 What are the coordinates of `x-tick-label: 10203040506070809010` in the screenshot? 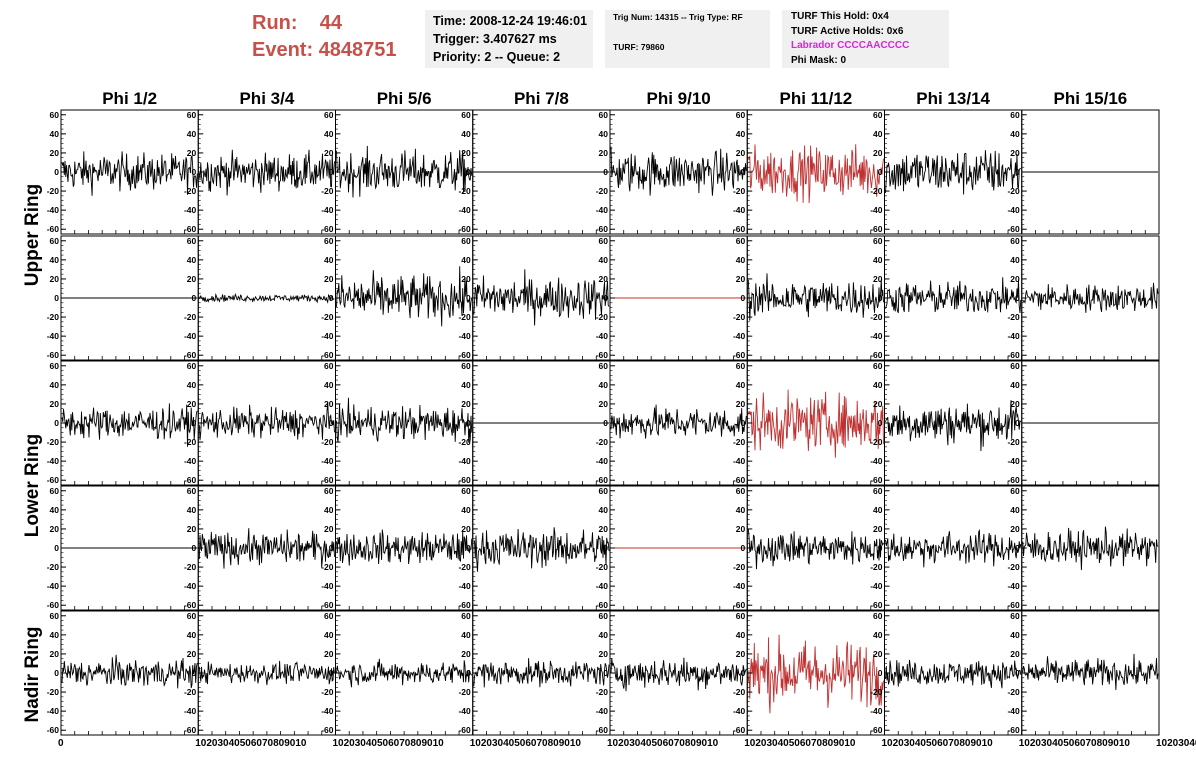 It's located at (800, 743).